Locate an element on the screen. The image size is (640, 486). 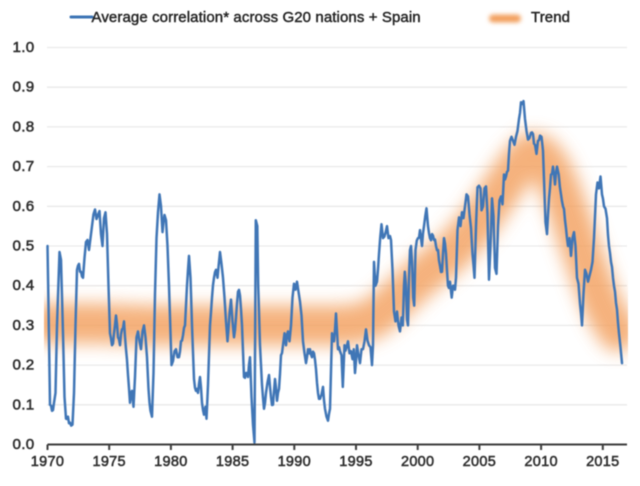
svg-text: 1985 is located at coordinates (232, 462).